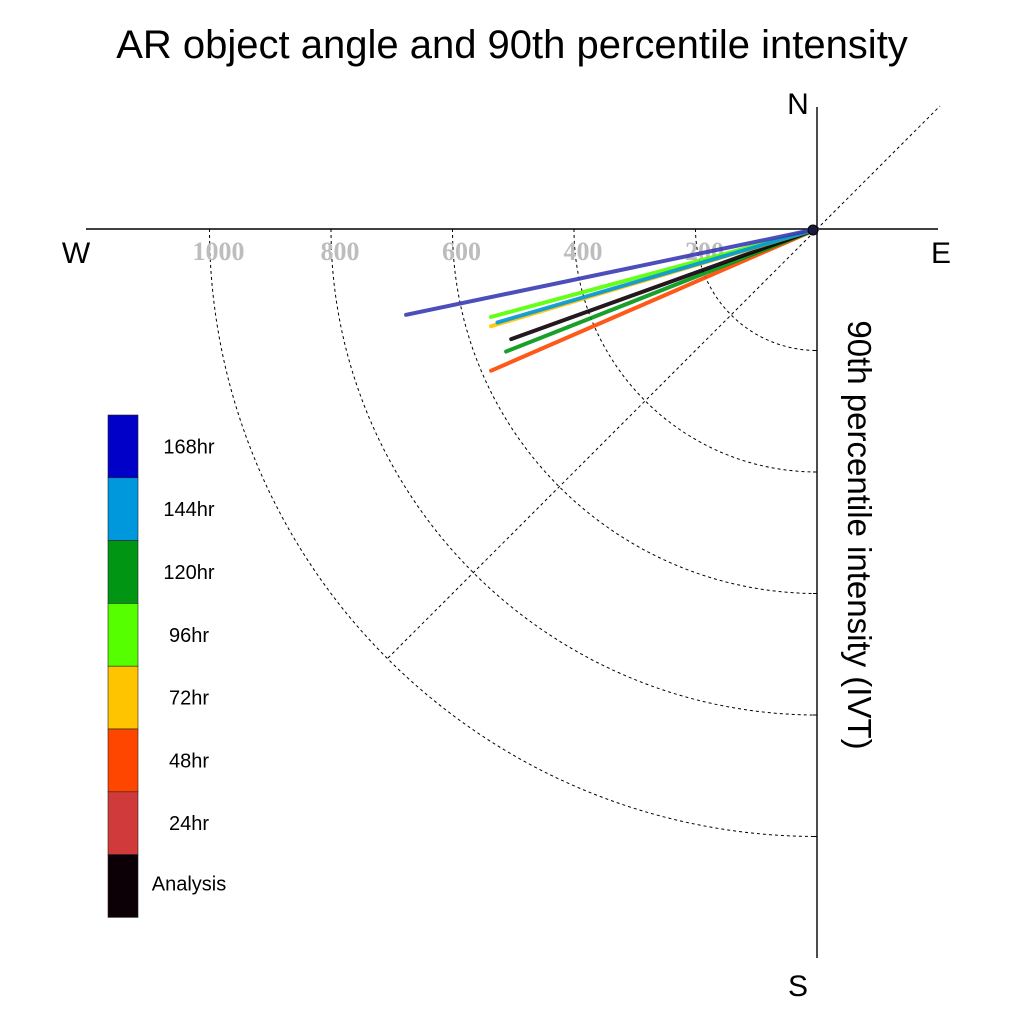  What do you see at coordinates (189, 824) in the screenshot?
I see `legend-label-24hr: 24hr` at bounding box center [189, 824].